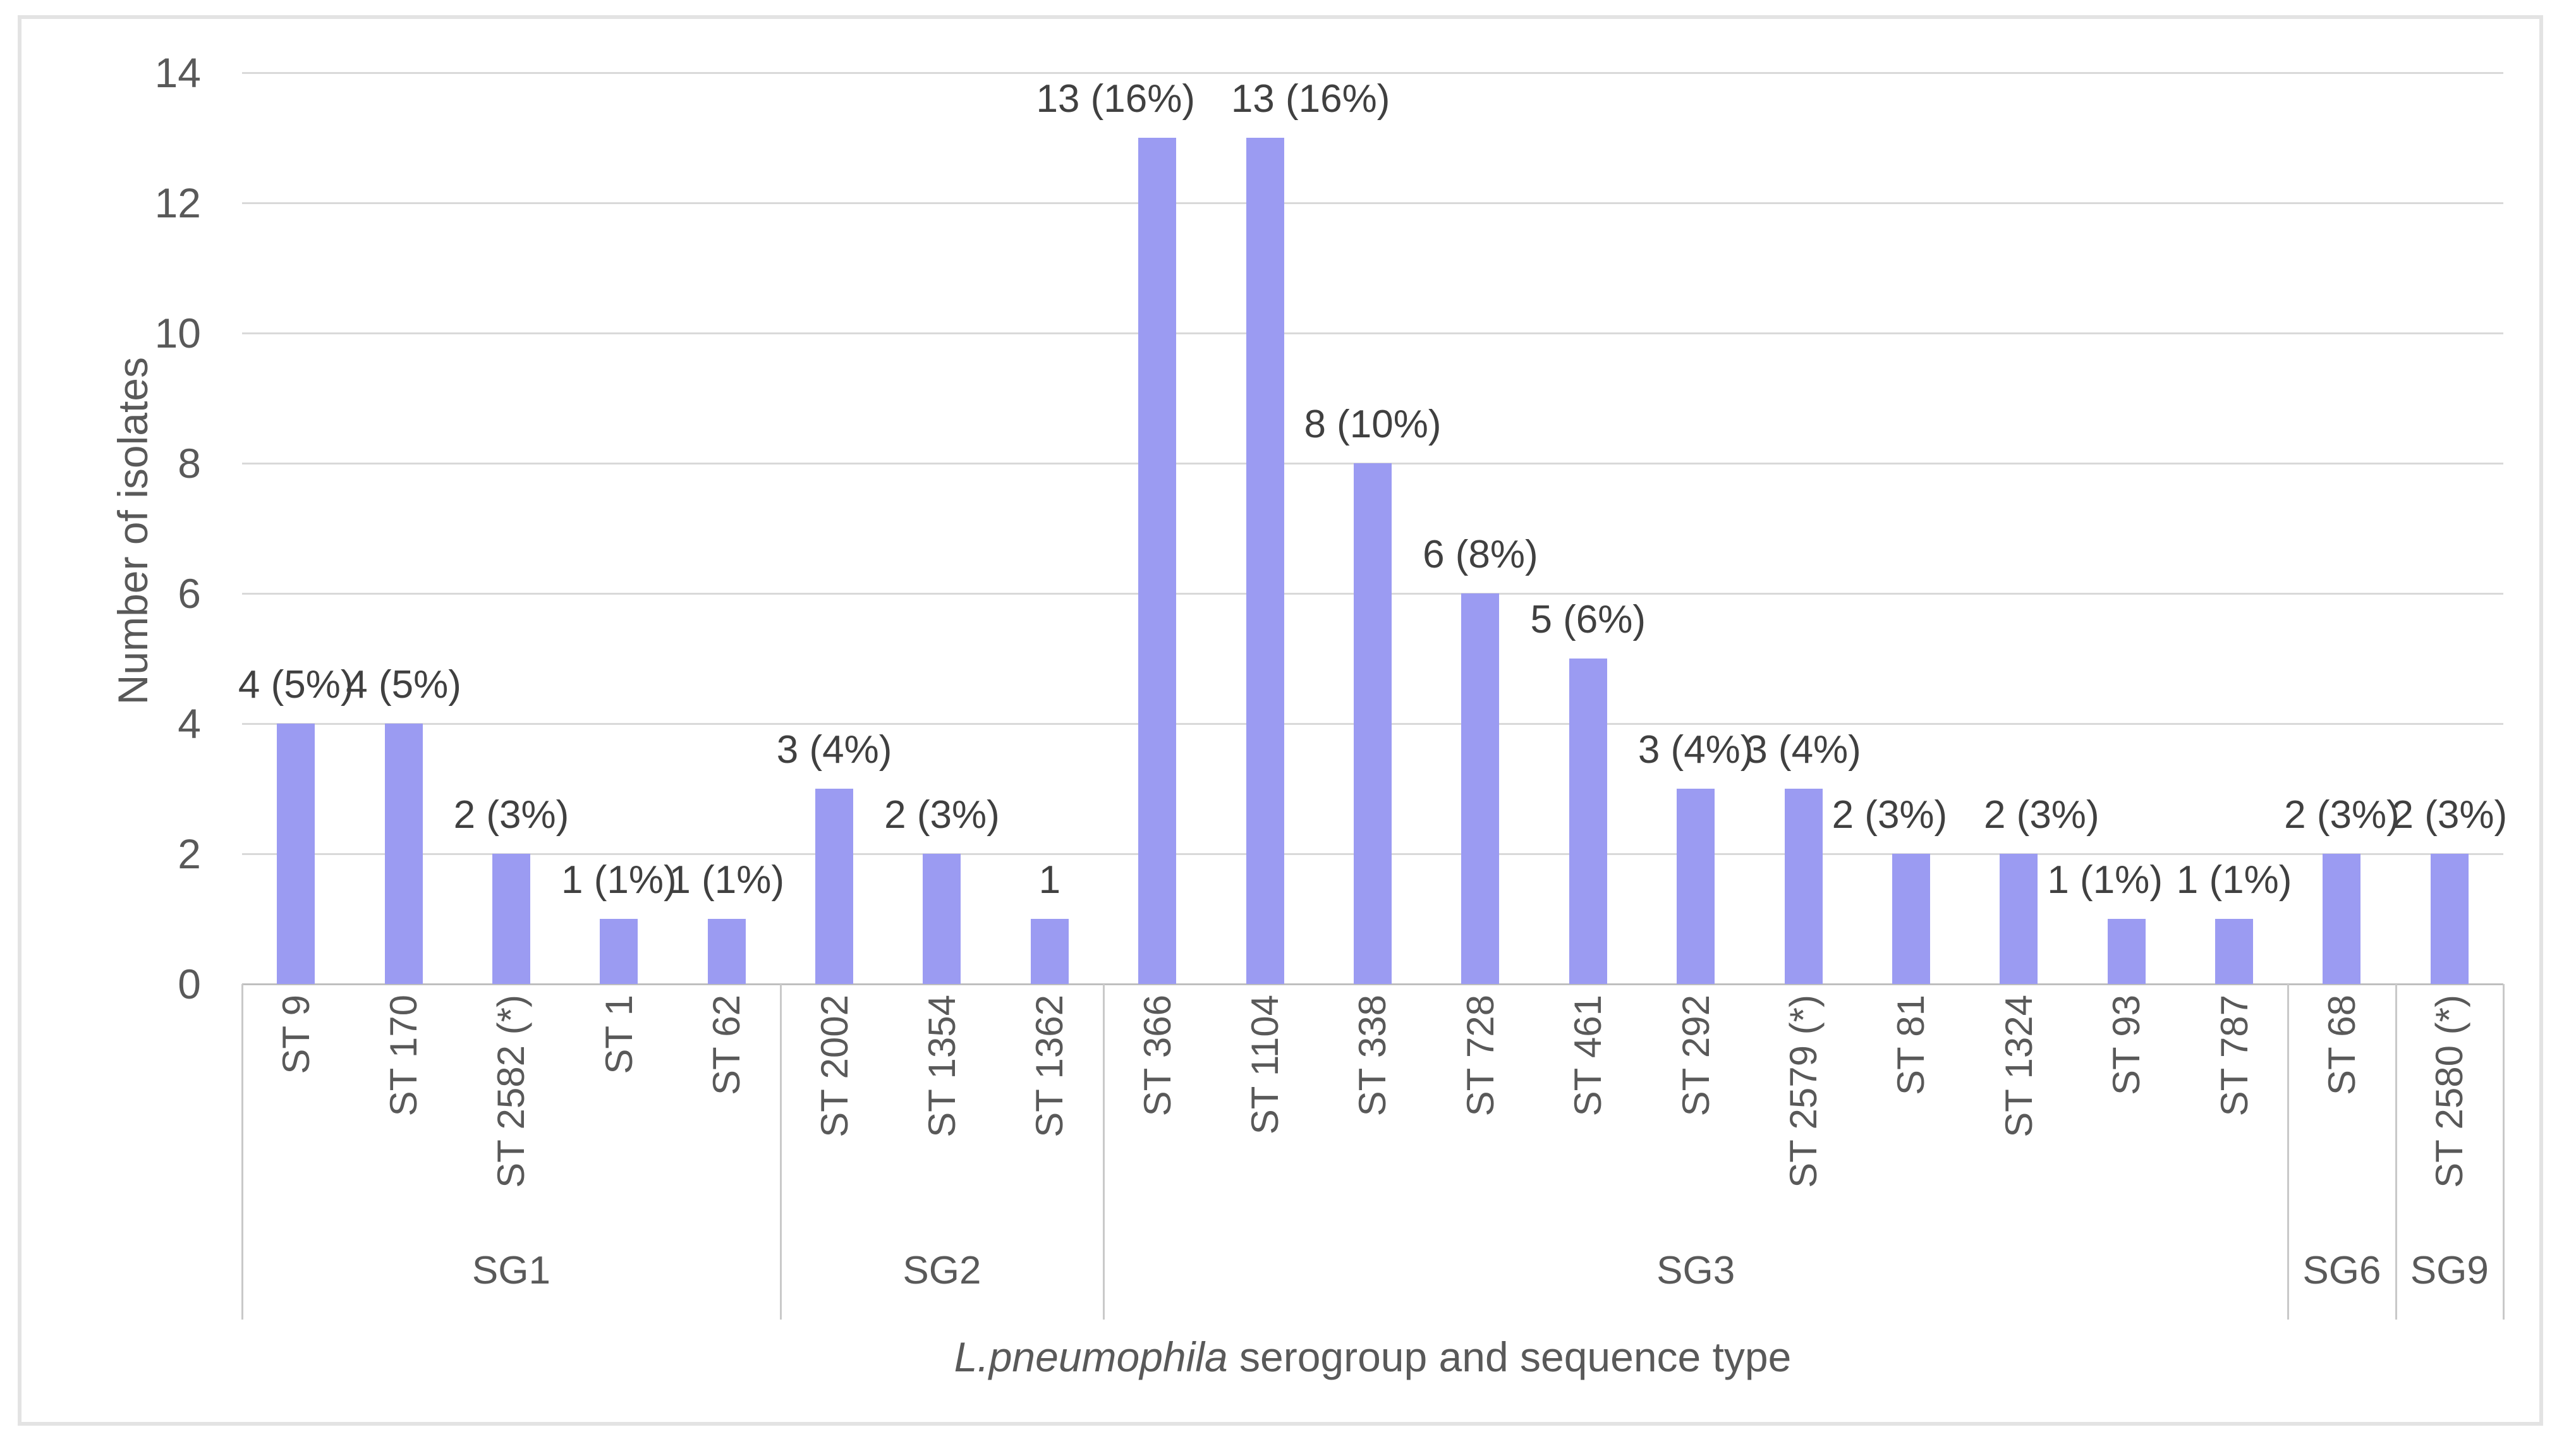  Describe the element at coordinates (2342, 1045) in the screenshot. I see `x-category-label-text: ST 68` at that location.